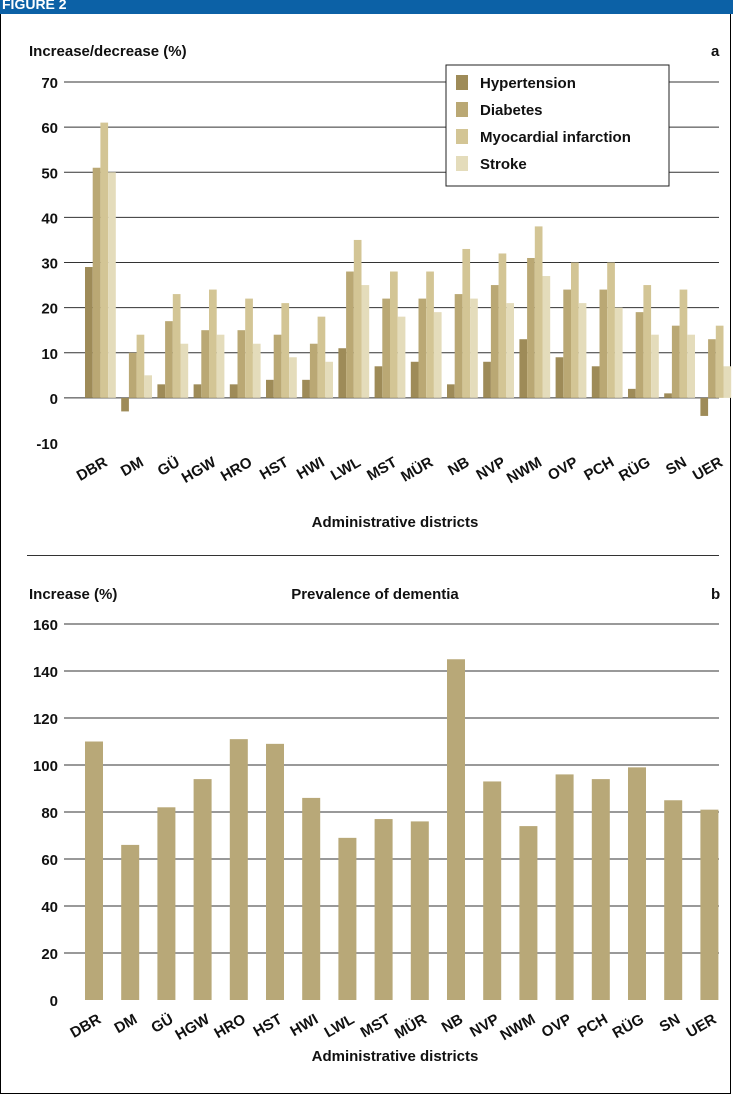 The image size is (733, 1096). Describe the element at coordinates (637, 883) in the screenshot. I see `b-bar-rug` at that location.